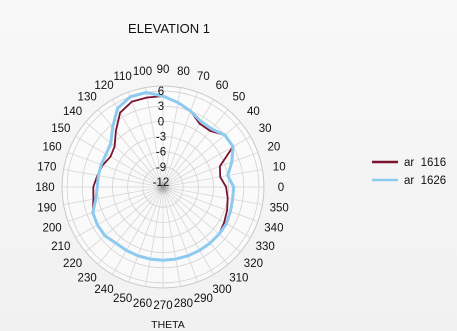 The height and width of the screenshot is (331, 457). Describe the element at coordinates (183, 72) in the screenshot. I see `angle-tick-label: 80` at that location.